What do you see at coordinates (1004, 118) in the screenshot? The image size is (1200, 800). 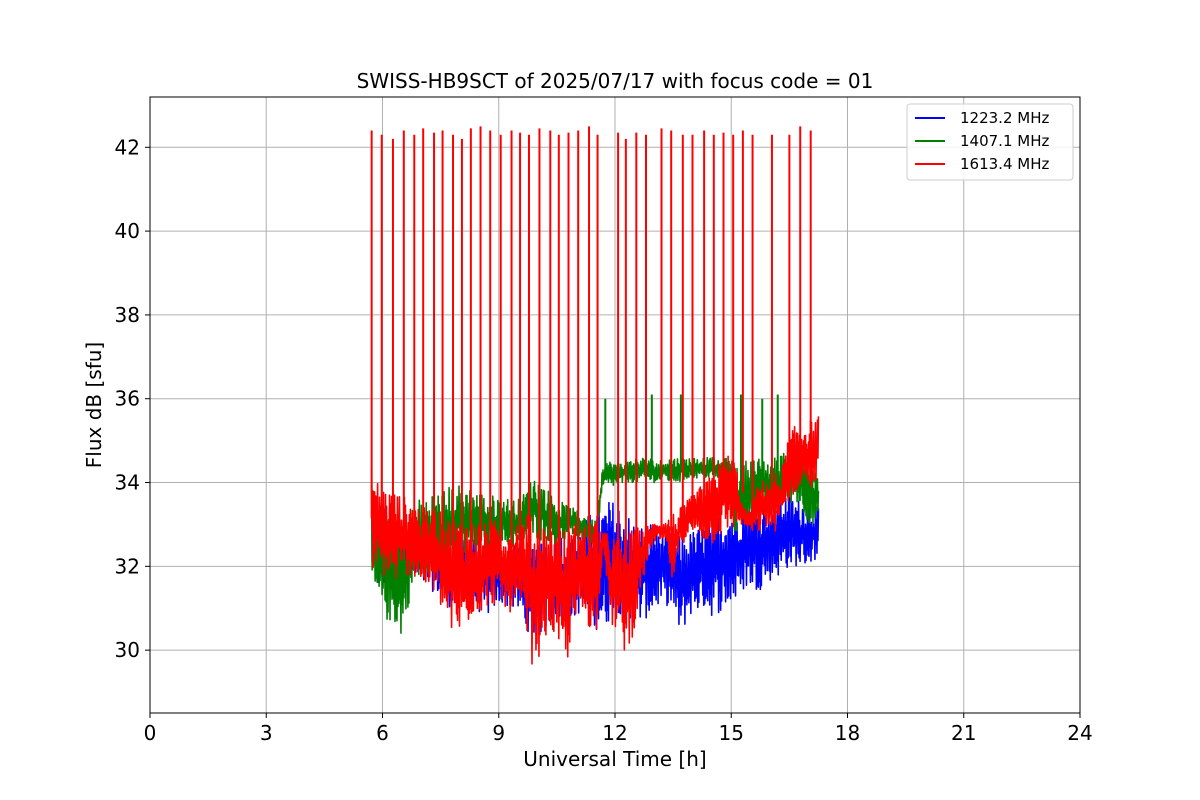 I see `legend-label: 1223.2 MHz` at bounding box center [1004, 118].